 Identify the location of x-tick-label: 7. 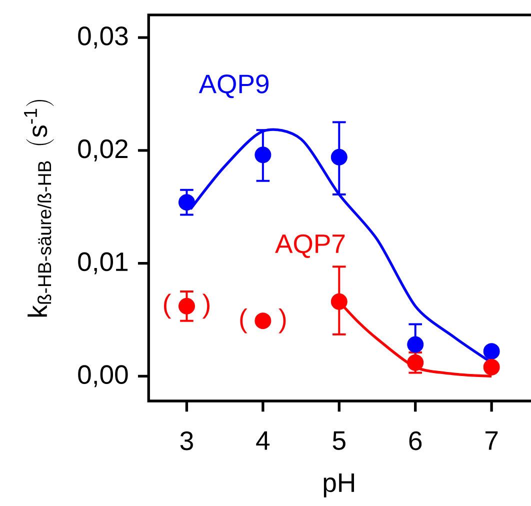
(492, 440).